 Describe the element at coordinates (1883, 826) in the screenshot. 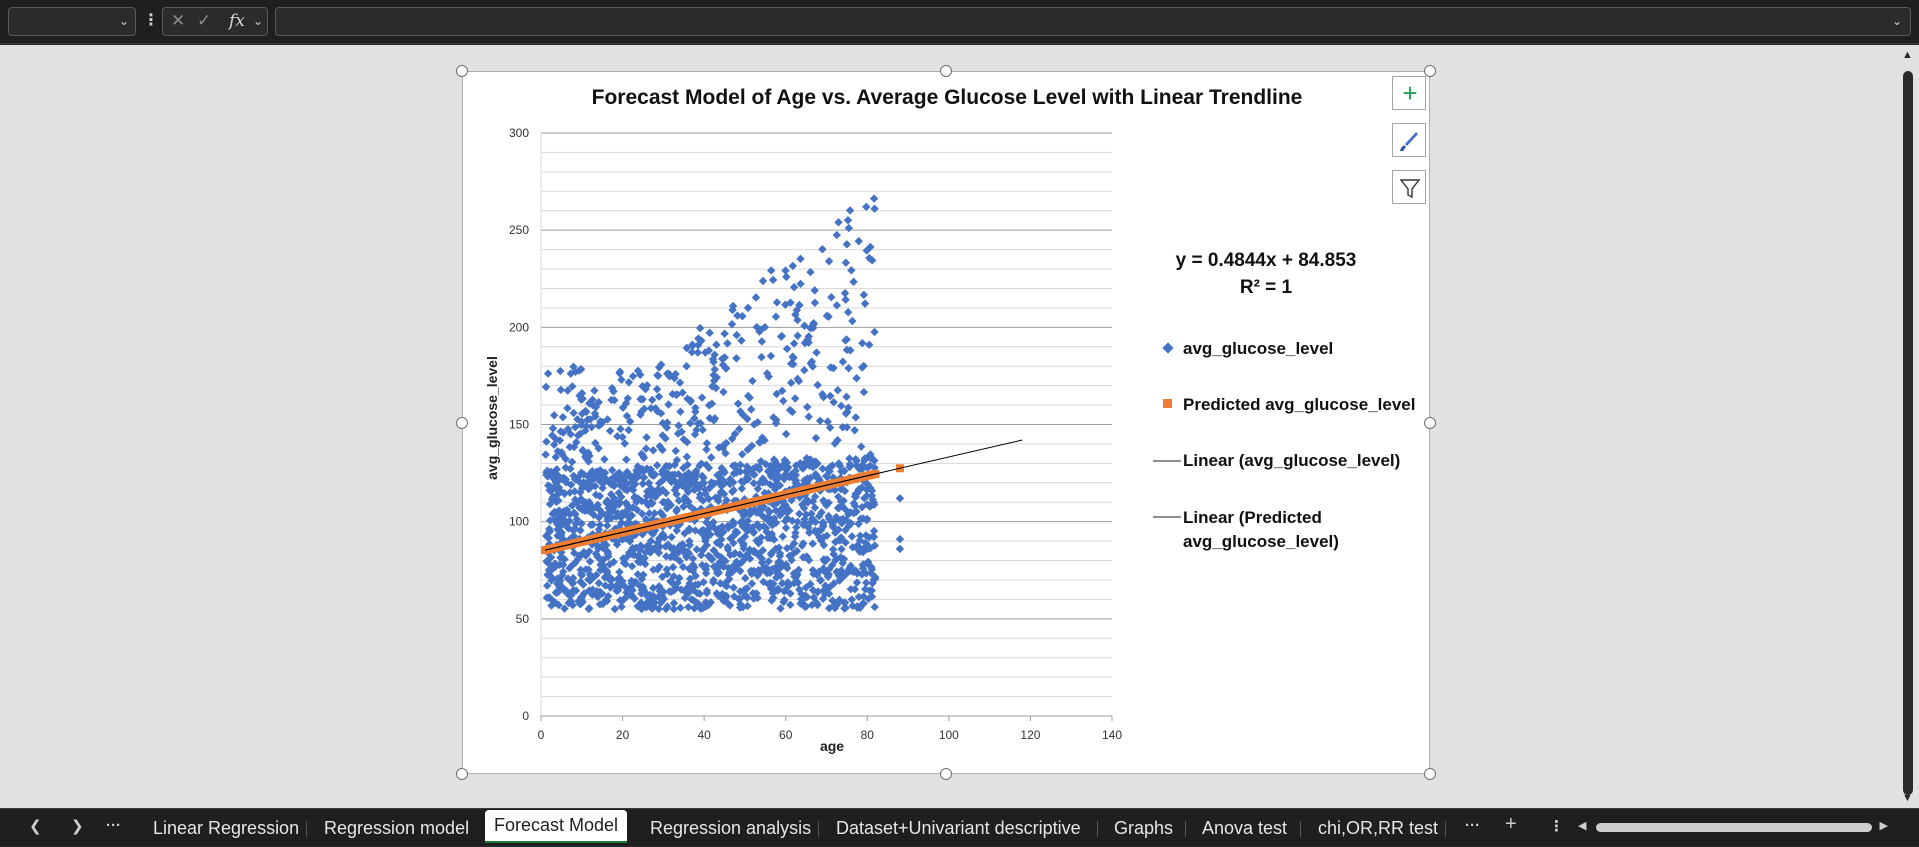

I see `scroll-right-icon: ▶` at that location.